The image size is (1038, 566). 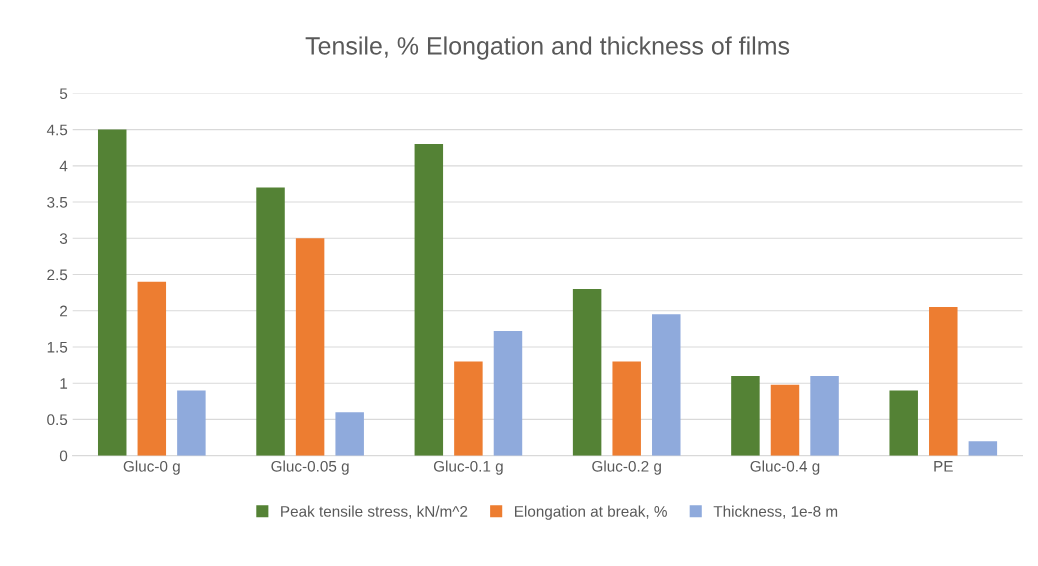 I want to click on x-tick-label: PE, so click(x=943, y=466).